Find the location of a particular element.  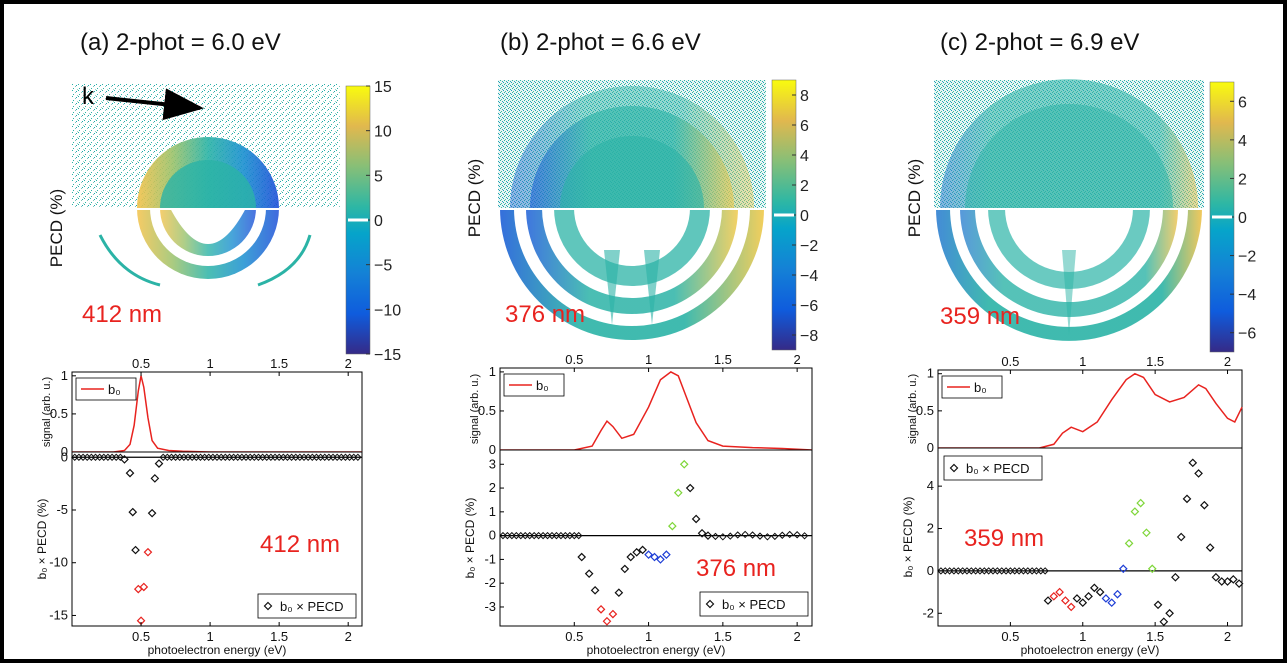

pecd-ytick-label: -1 is located at coordinates (490, 558).